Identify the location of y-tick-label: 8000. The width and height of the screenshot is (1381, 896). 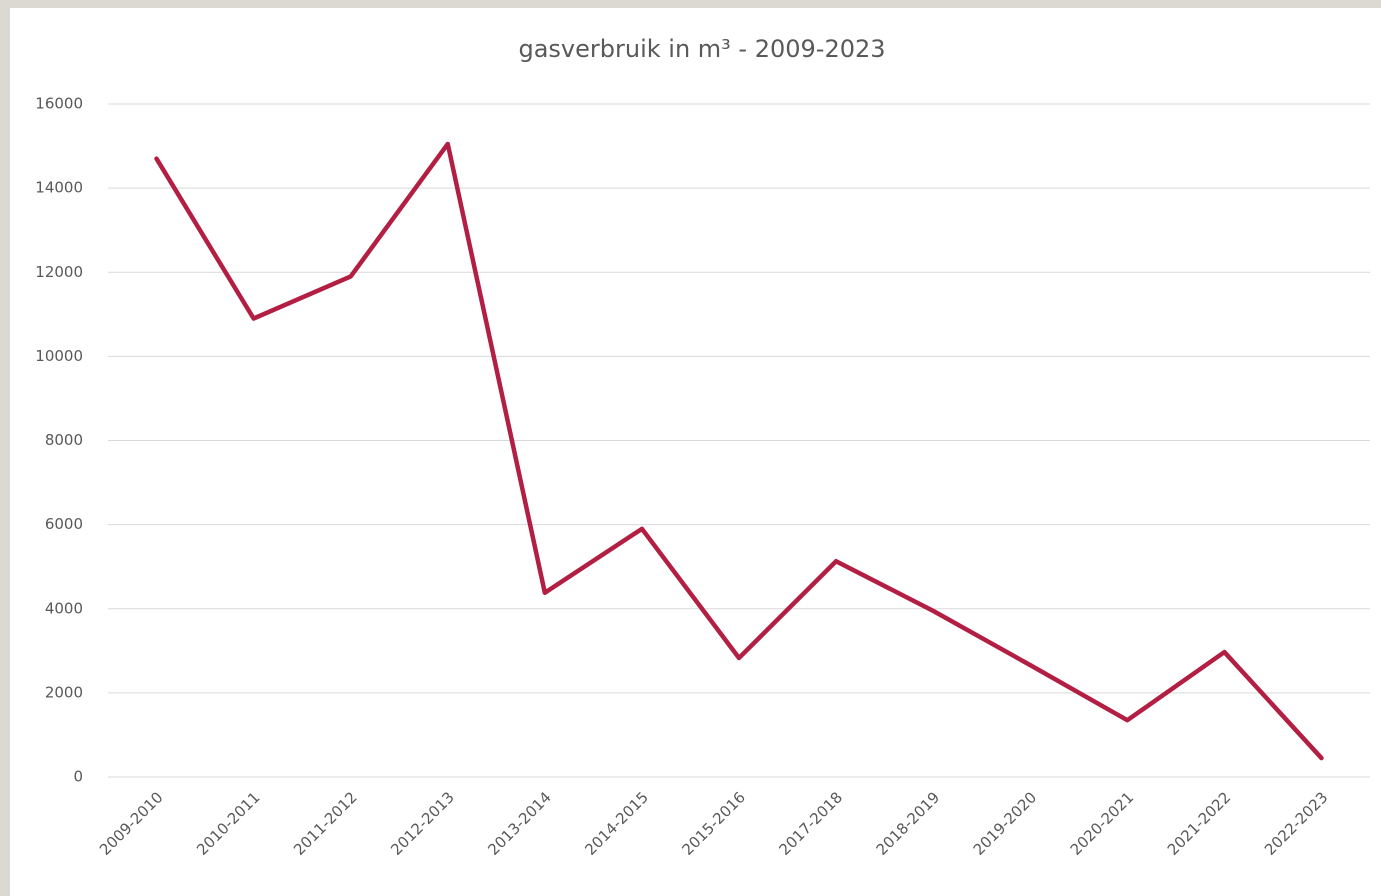
(64, 440).